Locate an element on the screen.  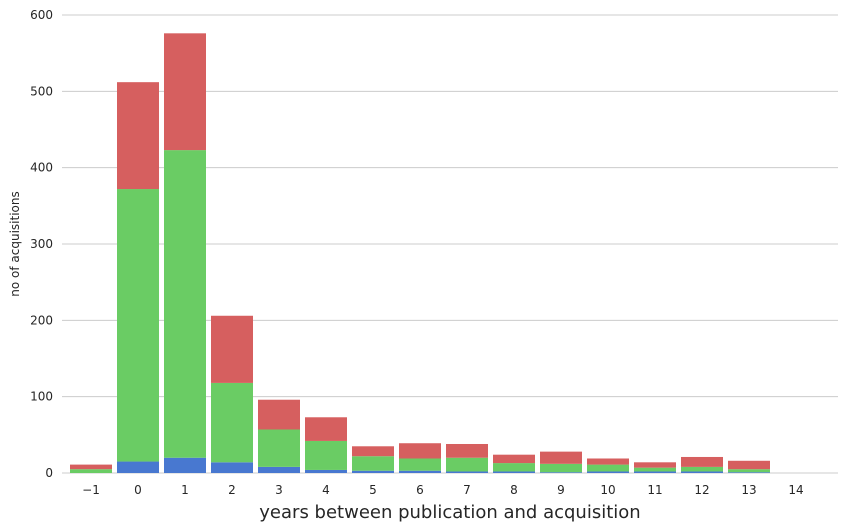
y-tick-labels: 0 100 200 300 400 500 600 is located at coordinates (41, 244).